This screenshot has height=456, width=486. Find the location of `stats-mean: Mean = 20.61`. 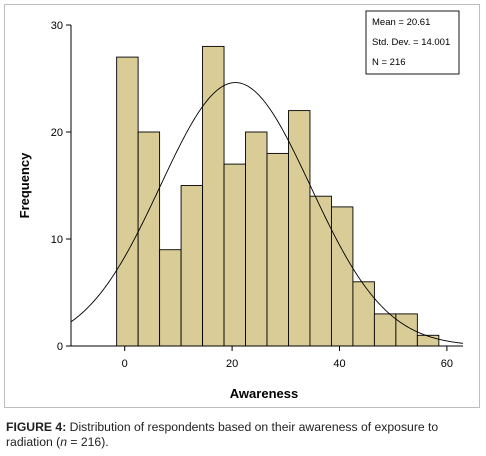

stats-mean: Mean = 20.61 is located at coordinates (401, 22).